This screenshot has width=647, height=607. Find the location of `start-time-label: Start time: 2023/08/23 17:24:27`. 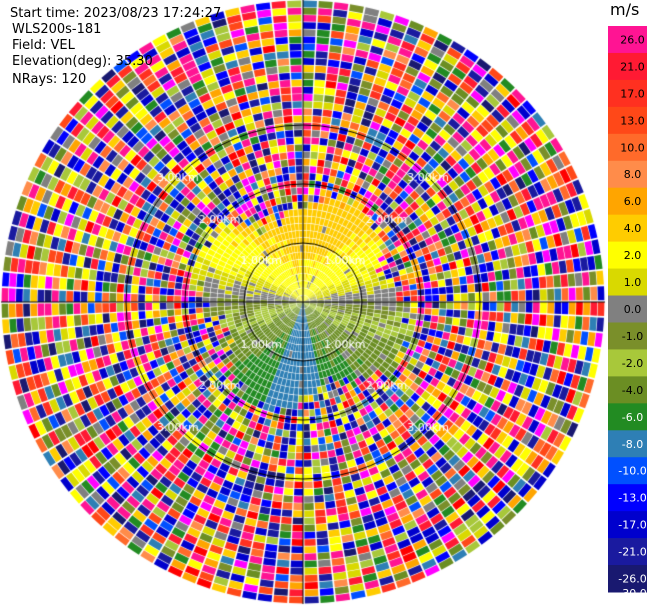

start-time-label: Start time: 2023/08/23 17:24:27 is located at coordinates (116, 13).